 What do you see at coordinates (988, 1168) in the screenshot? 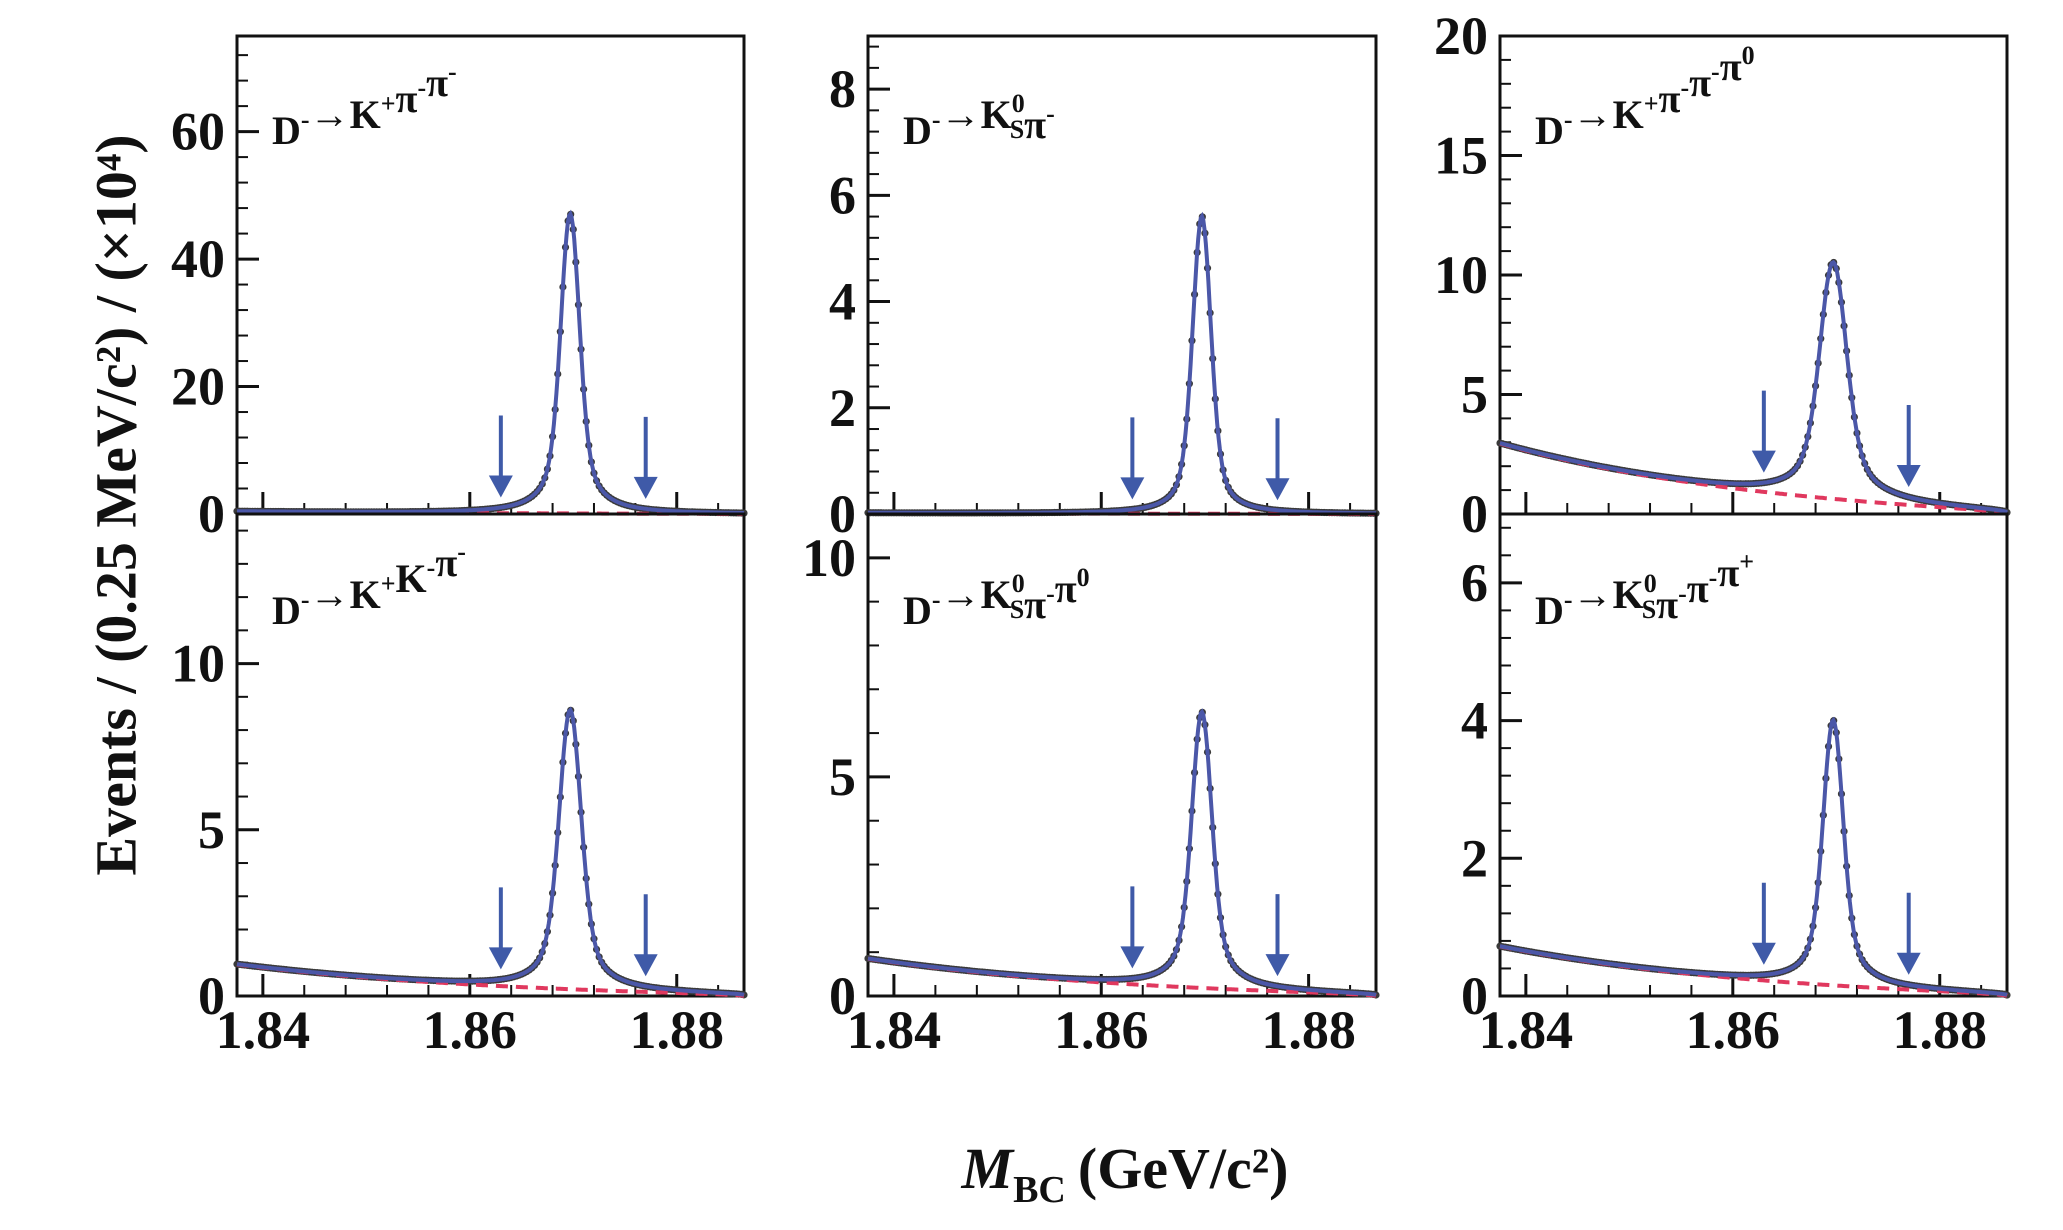
I see `x-axis-title-main: M` at bounding box center [988, 1168].